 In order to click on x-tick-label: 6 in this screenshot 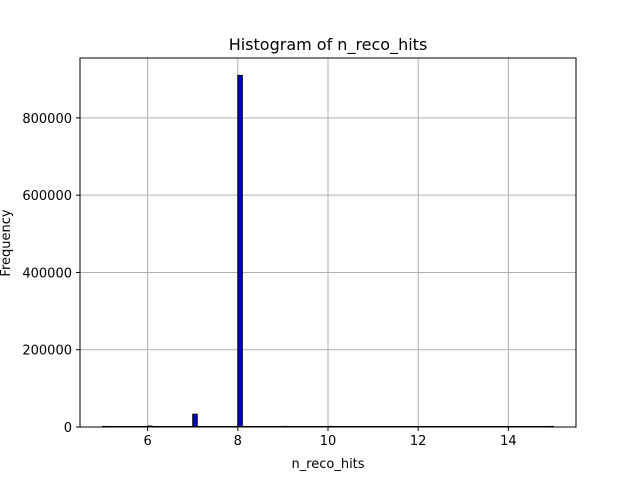, I will do `click(147, 441)`.